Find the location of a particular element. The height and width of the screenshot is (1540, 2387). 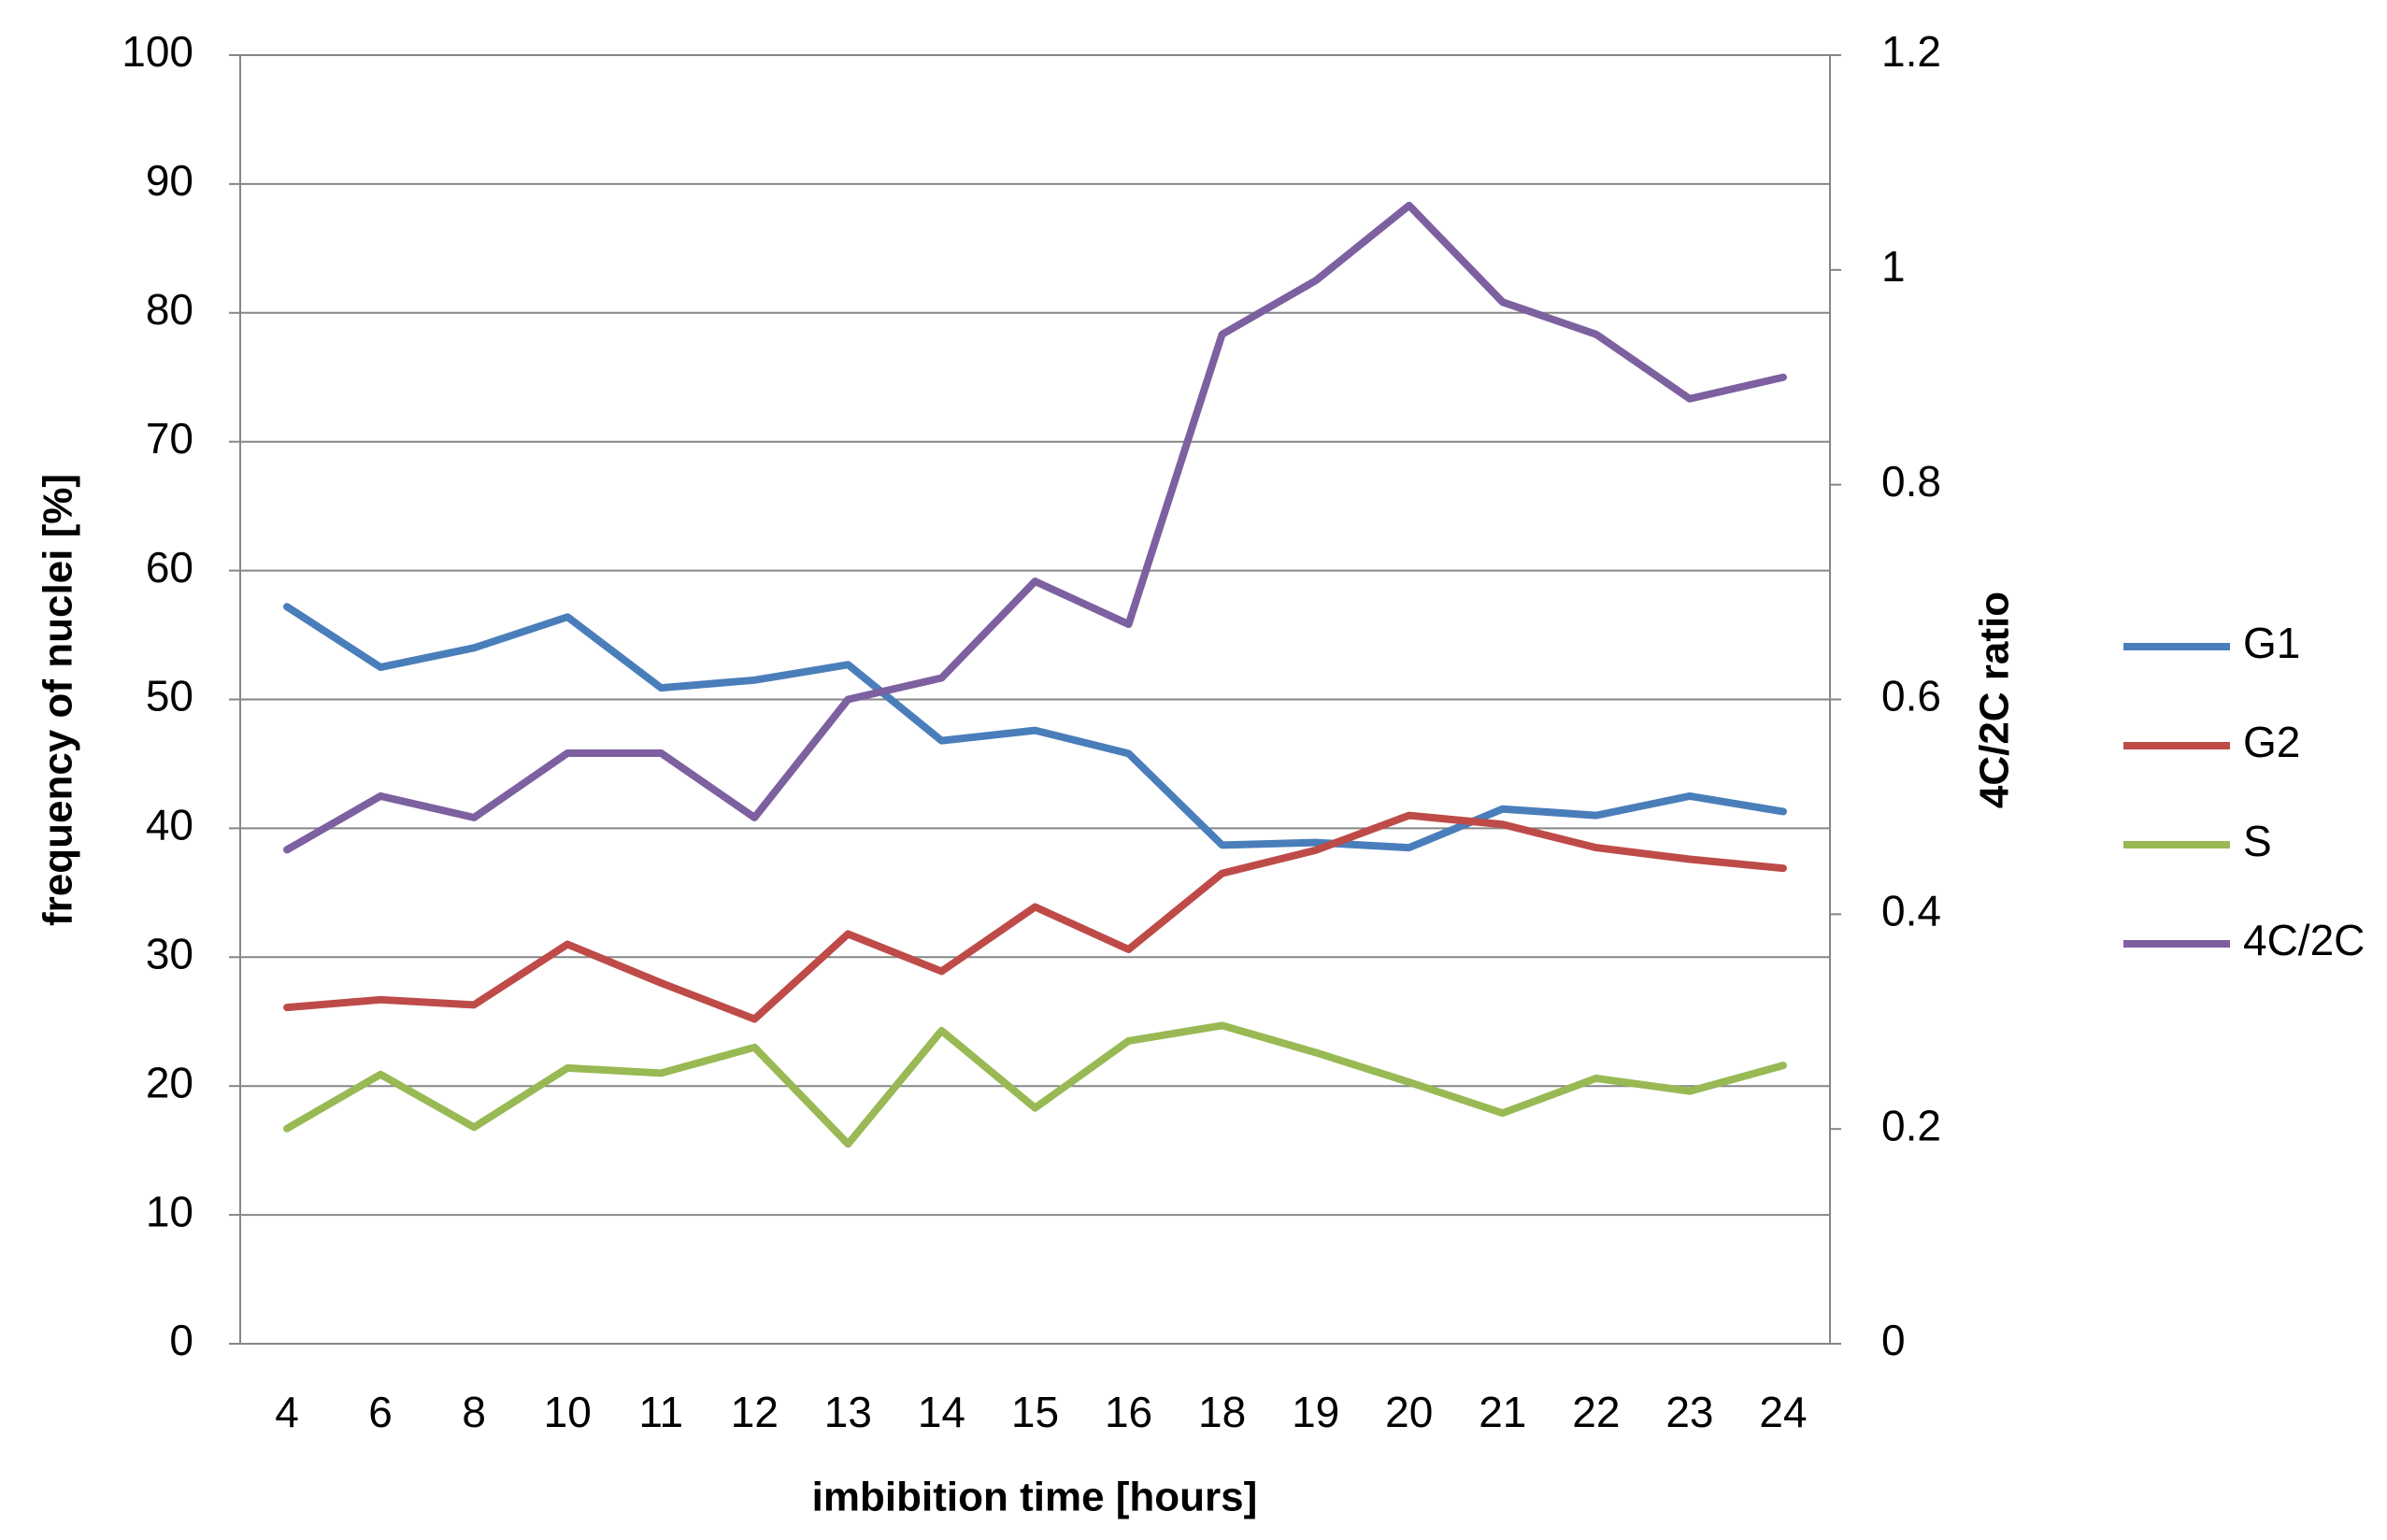

y-tick-label: 60 is located at coordinates (169, 567).